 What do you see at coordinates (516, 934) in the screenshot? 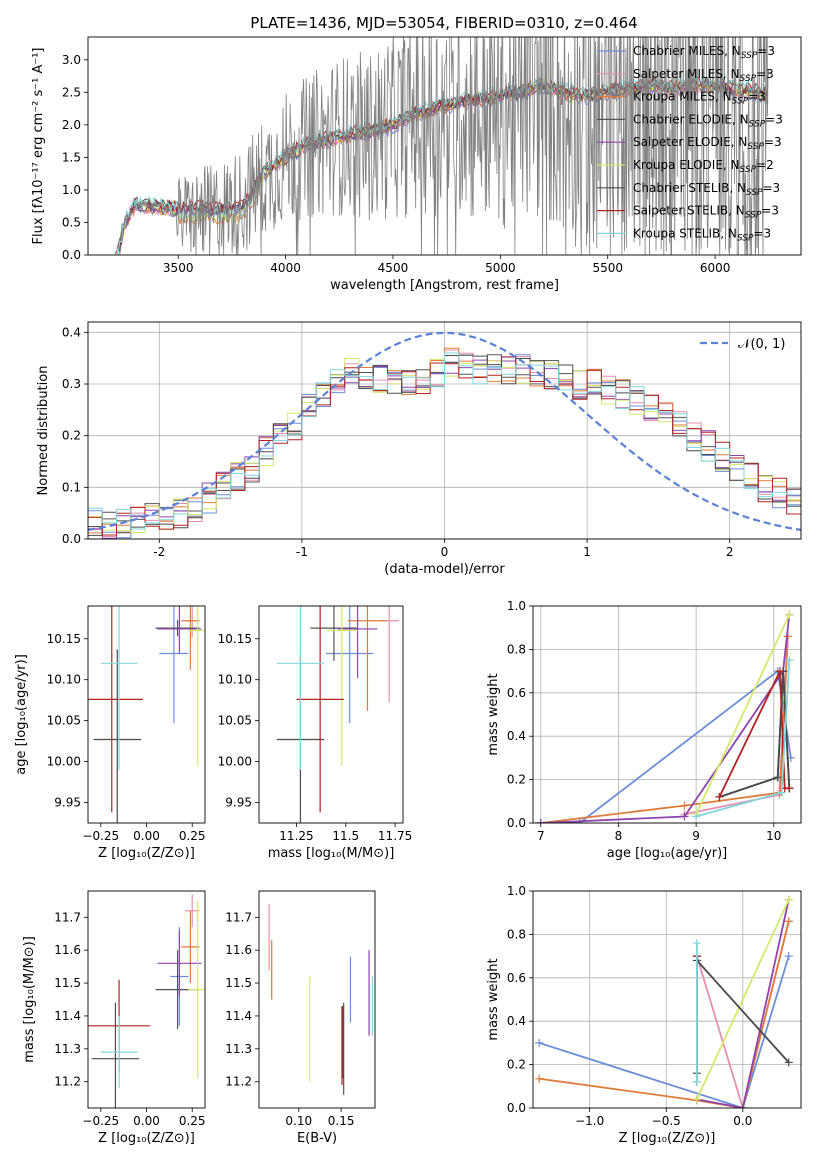
I see `y-tick-label: 0.8` at bounding box center [516, 934].